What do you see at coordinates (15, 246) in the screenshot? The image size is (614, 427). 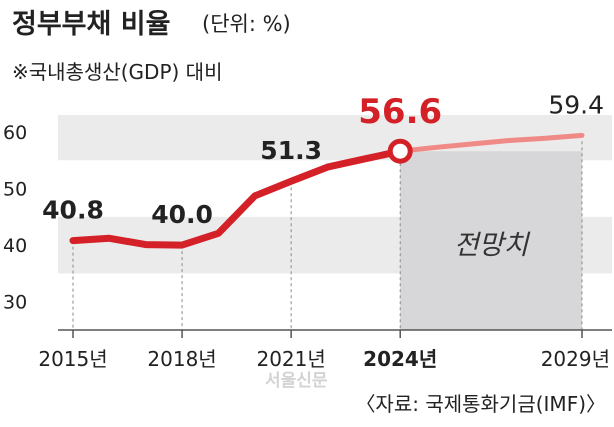 I see `y-tick-label: 40` at bounding box center [15, 246].